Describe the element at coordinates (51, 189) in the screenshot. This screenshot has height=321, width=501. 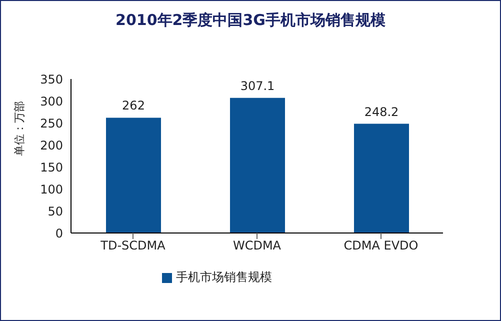
I see `y-tick-label: 100` at that location.